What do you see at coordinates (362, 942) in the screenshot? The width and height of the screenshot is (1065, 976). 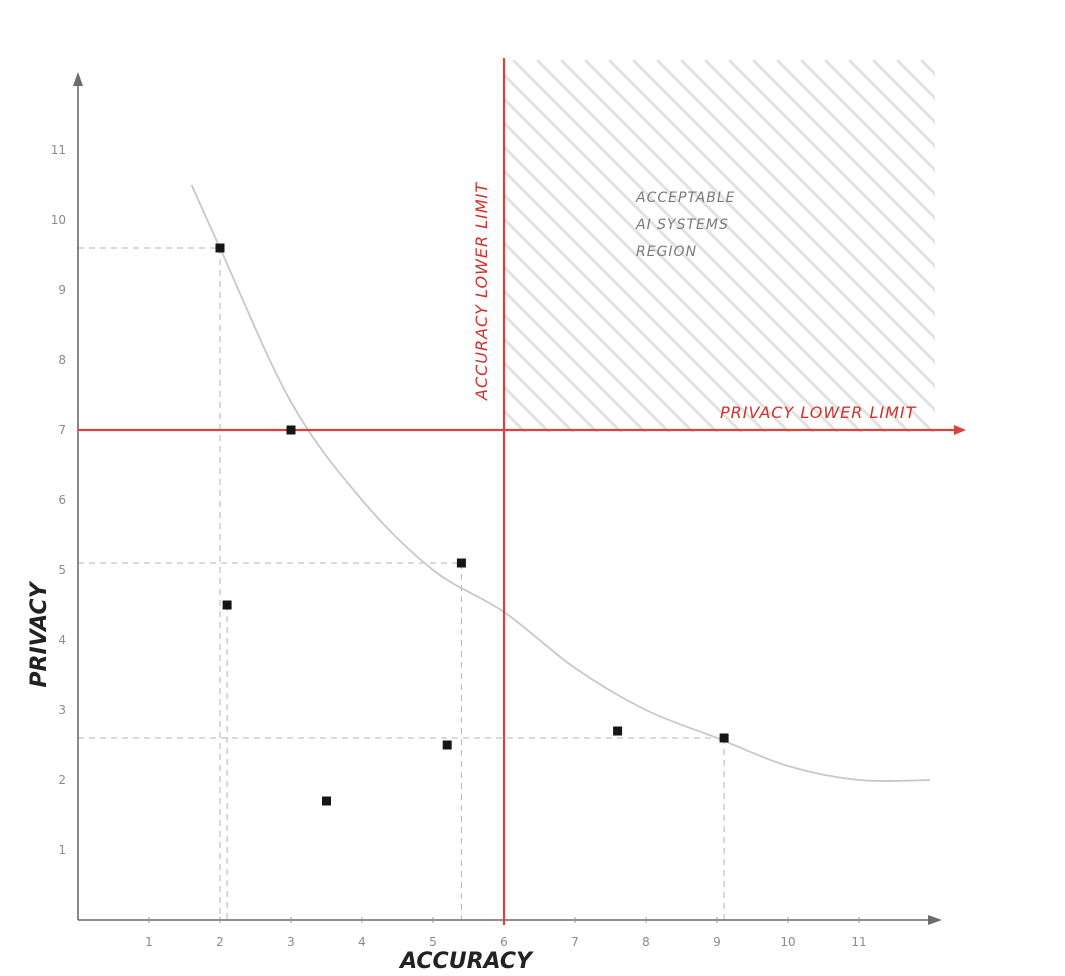 I see `x-tick-label: 4` at bounding box center [362, 942].